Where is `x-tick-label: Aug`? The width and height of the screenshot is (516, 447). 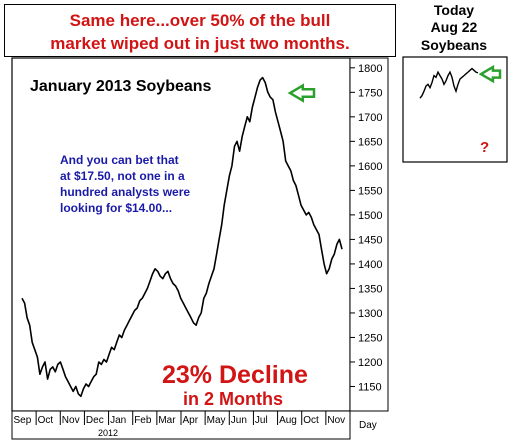 x-tick-label: Aug is located at coordinates (288, 420).